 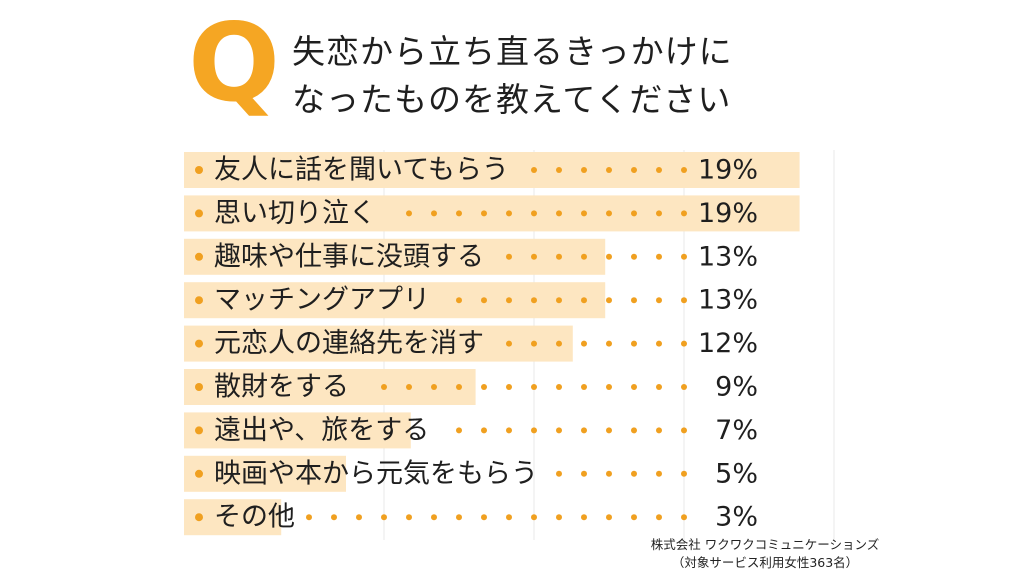 What do you see at coordinates (736, 387) in the screenshot?
I see `value-label-5: 9%` at bounding box center [736, 387].